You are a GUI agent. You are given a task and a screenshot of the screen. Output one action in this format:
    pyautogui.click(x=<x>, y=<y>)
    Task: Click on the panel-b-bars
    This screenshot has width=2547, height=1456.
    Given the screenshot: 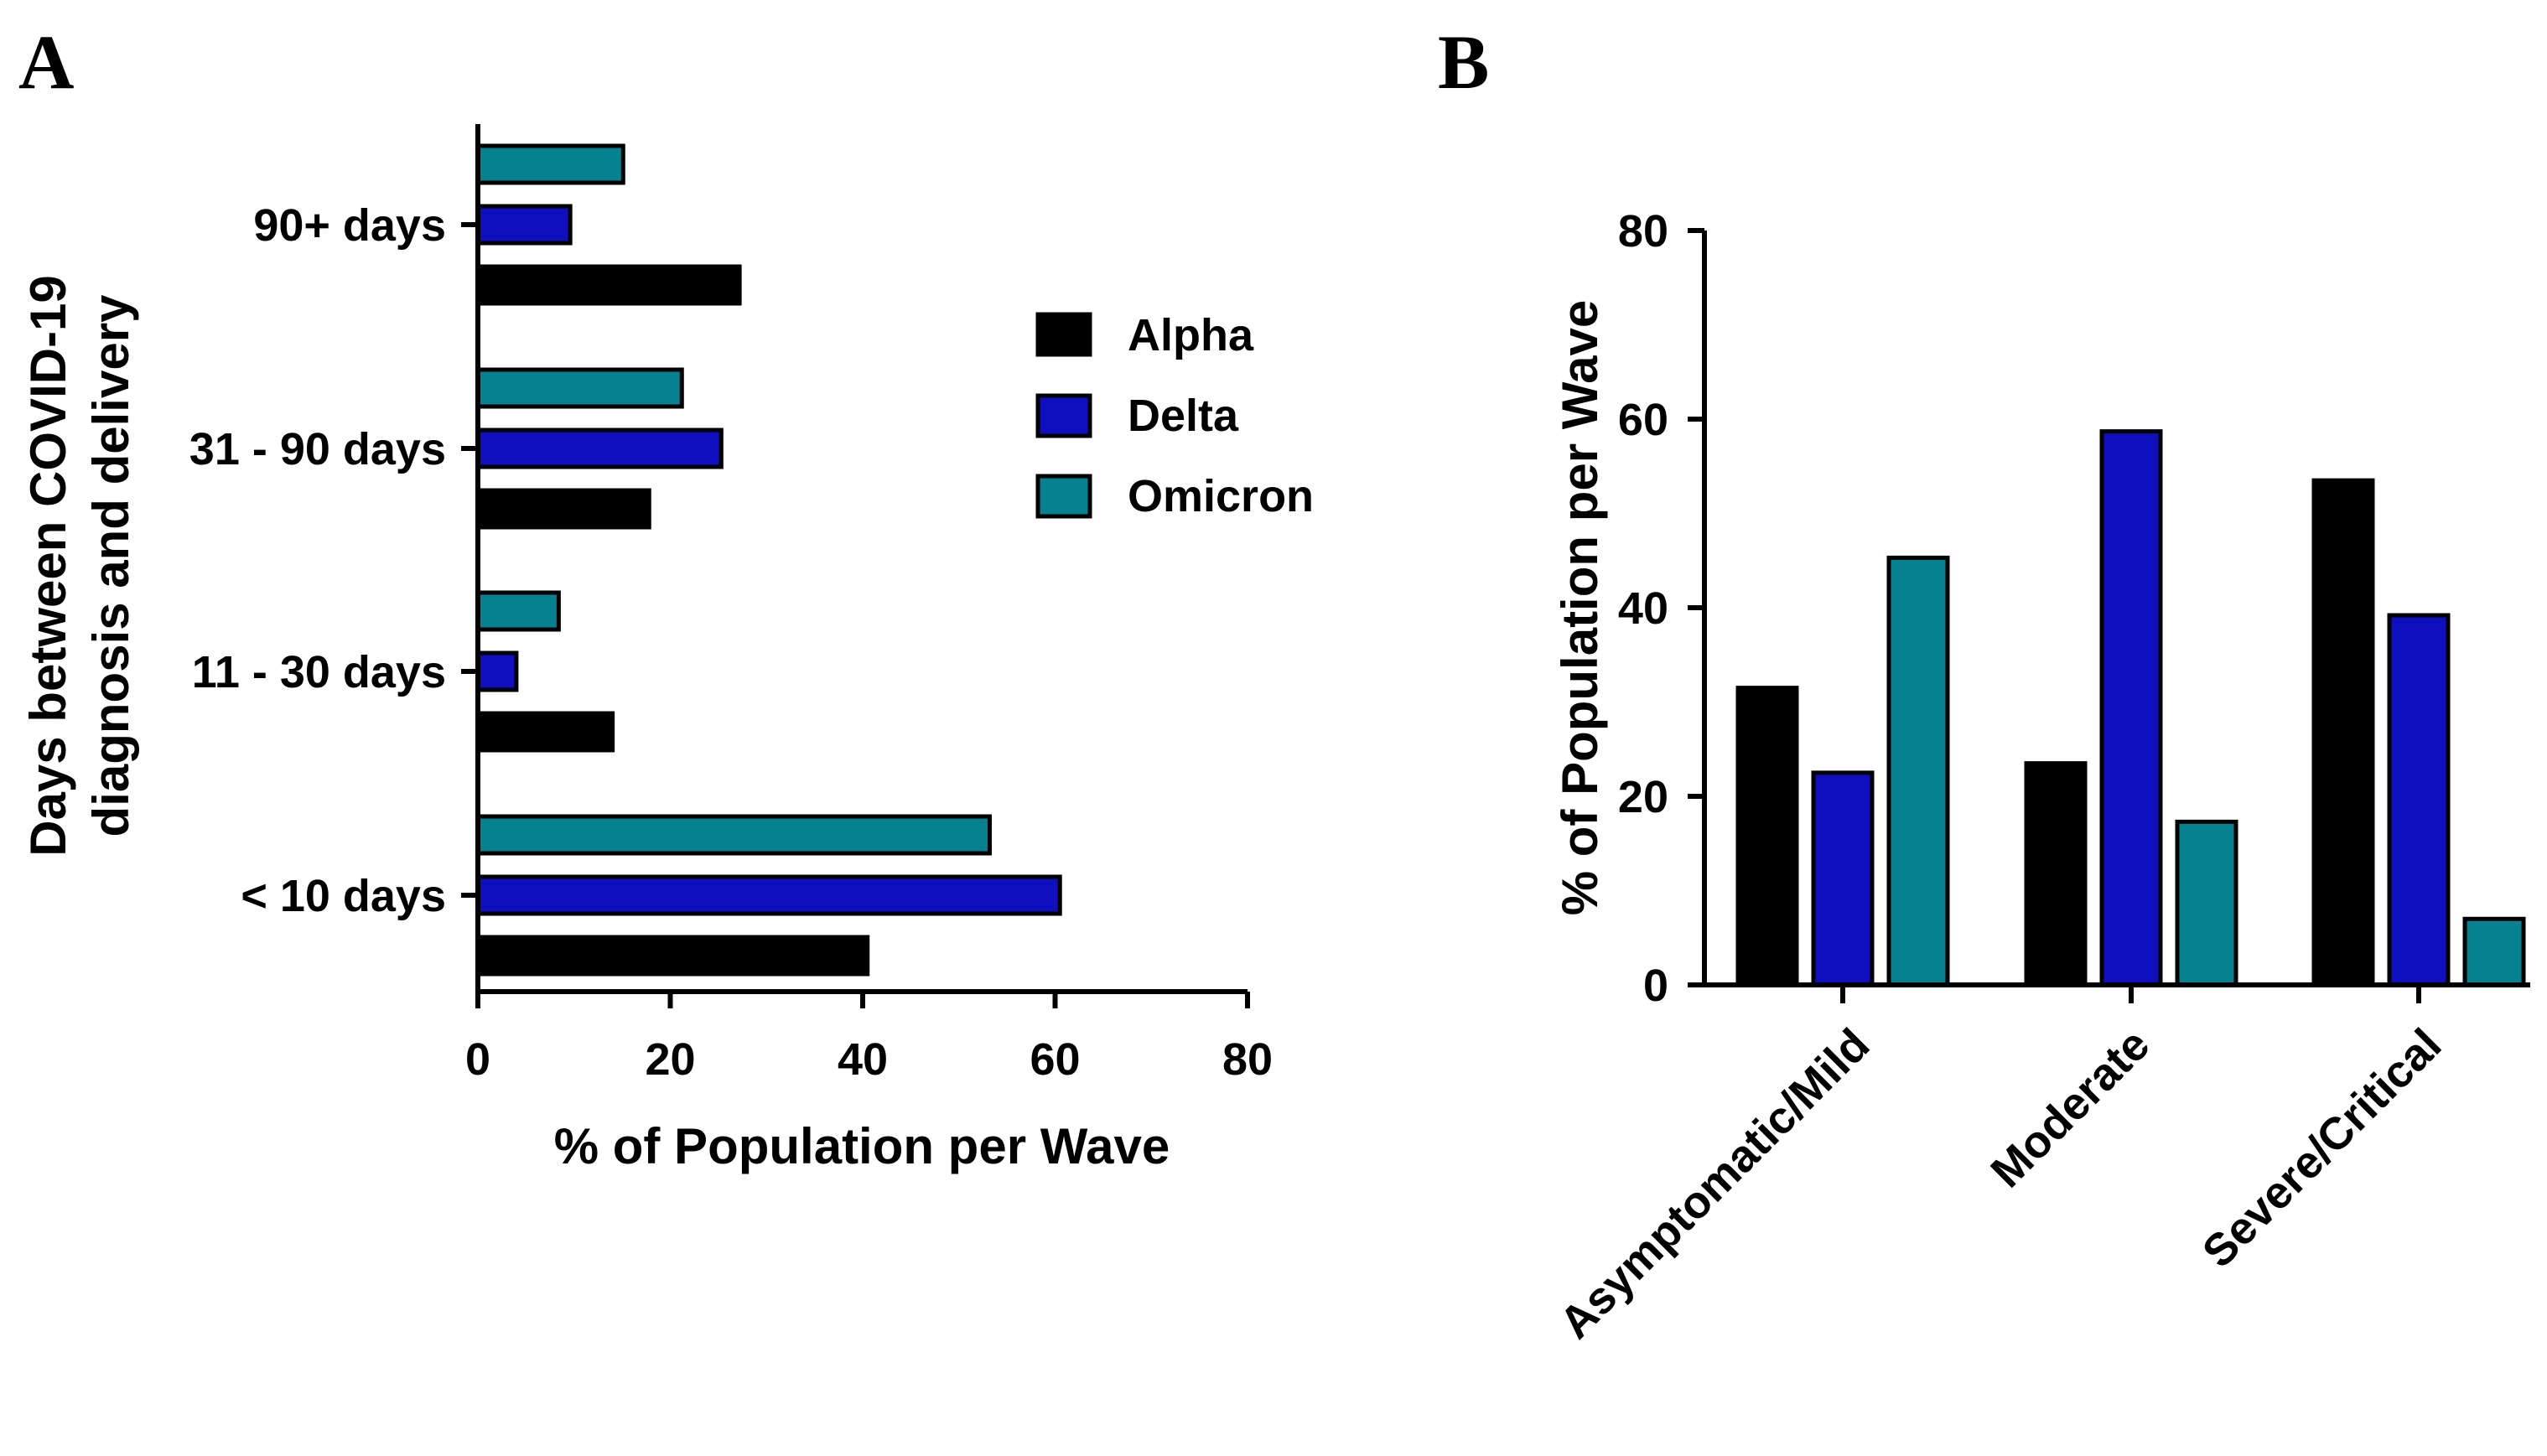 What is the action you would take?
    pyautogui.click(x=2130, y=708)
    